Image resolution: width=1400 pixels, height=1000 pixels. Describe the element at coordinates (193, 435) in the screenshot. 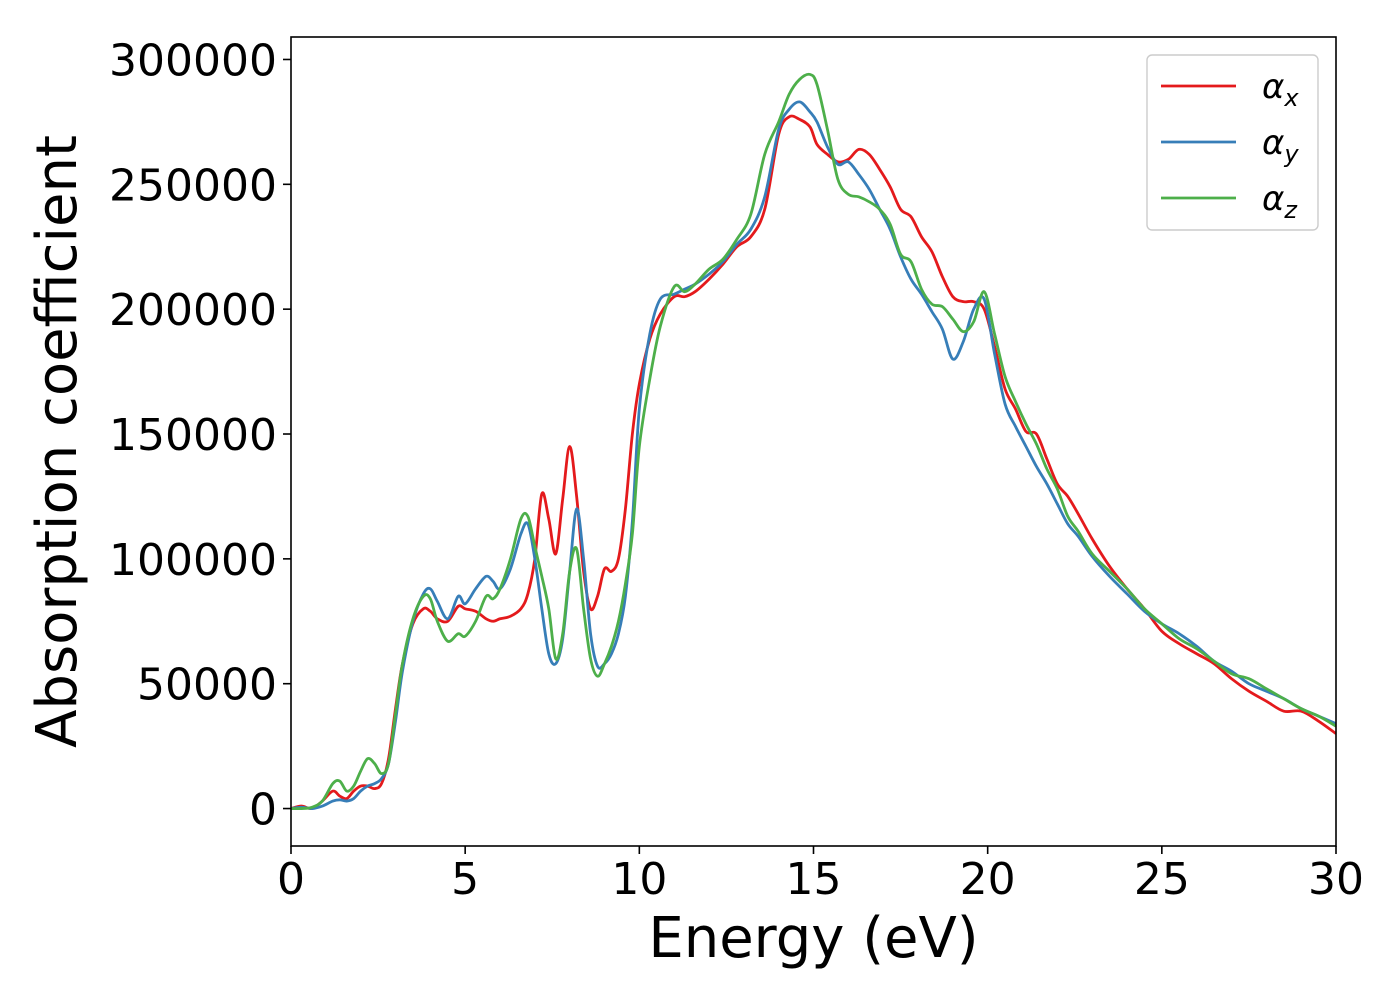

I see `y-tick-label: 150000` at that location.